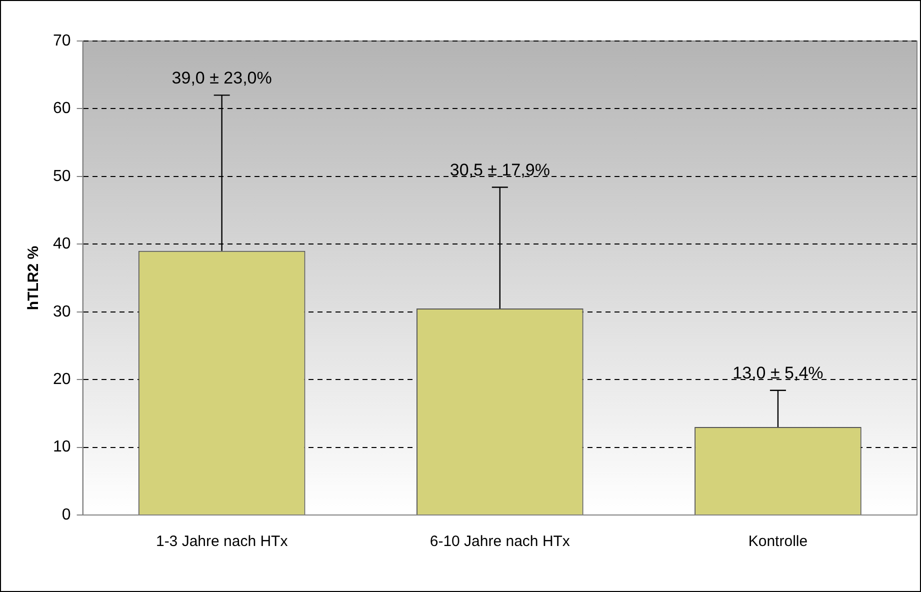 Image resolution: width=921 pixels, height=592 pixels. I want to click on x-tick-label: 1-3 Jahre nach HTx, so click(222, 541).